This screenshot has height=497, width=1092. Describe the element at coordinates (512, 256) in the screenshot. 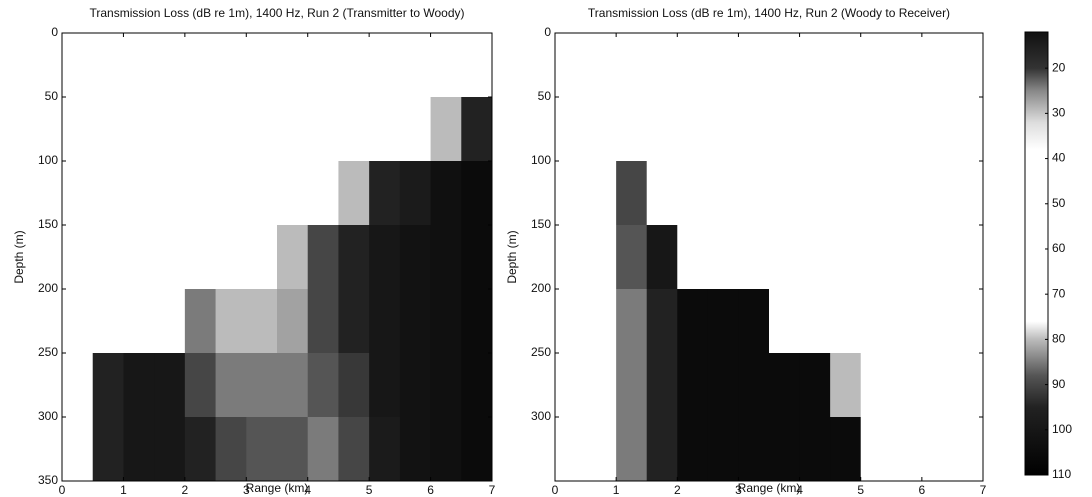

I see `y-axis-label: Depth (m)` at that location.